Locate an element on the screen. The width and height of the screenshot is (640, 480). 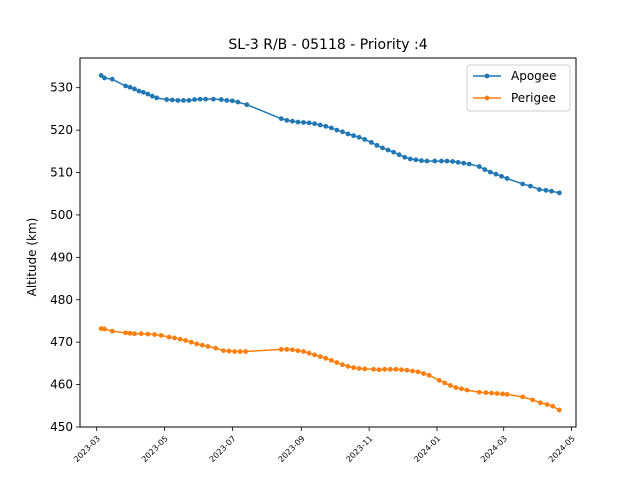
y-axis: 450 460 470 480 490 500 510 520 530 is located at coordinates (65, 257).